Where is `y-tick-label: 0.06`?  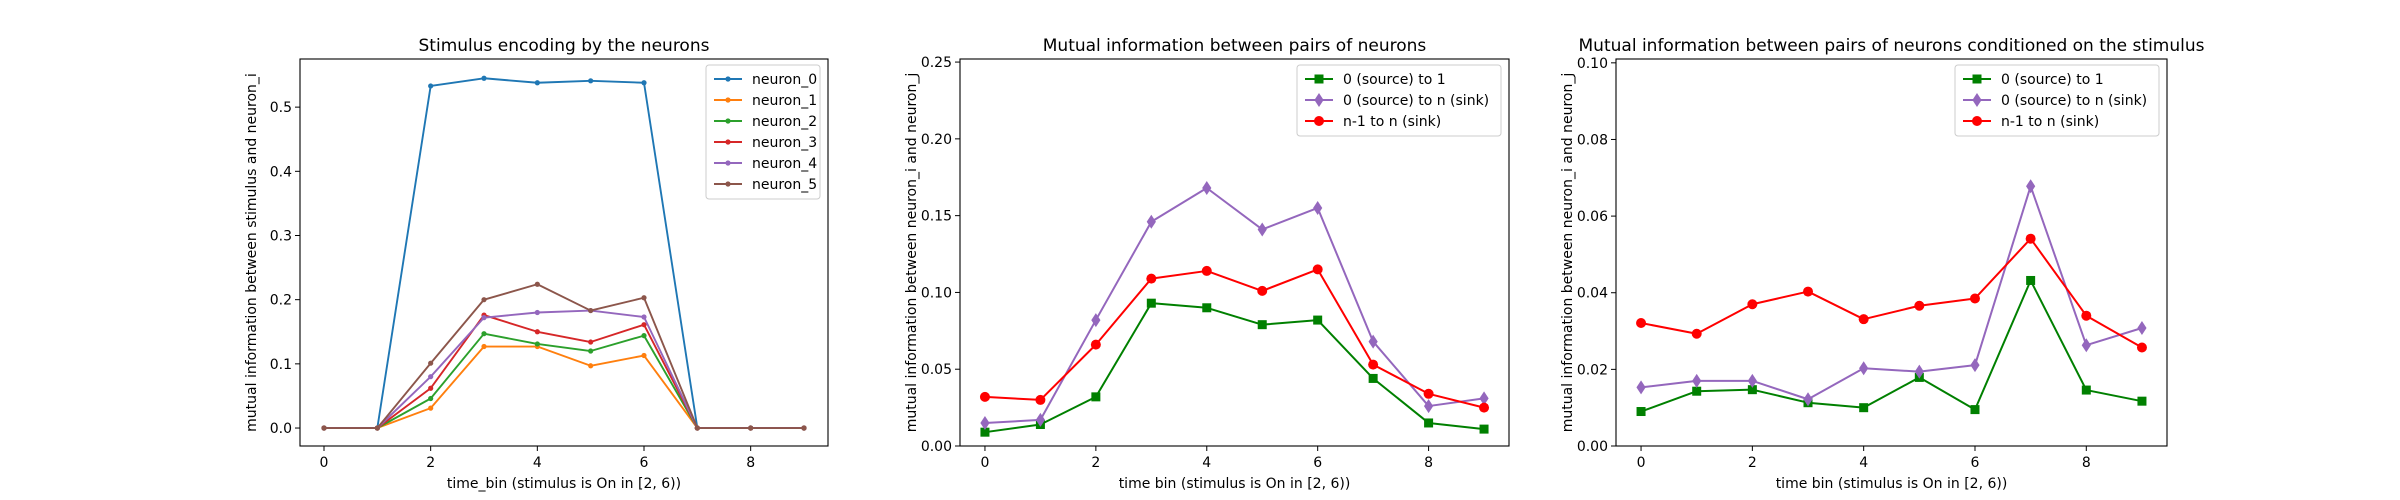 y-tick-label: 0.06 is located at coordinates (1592, 217).